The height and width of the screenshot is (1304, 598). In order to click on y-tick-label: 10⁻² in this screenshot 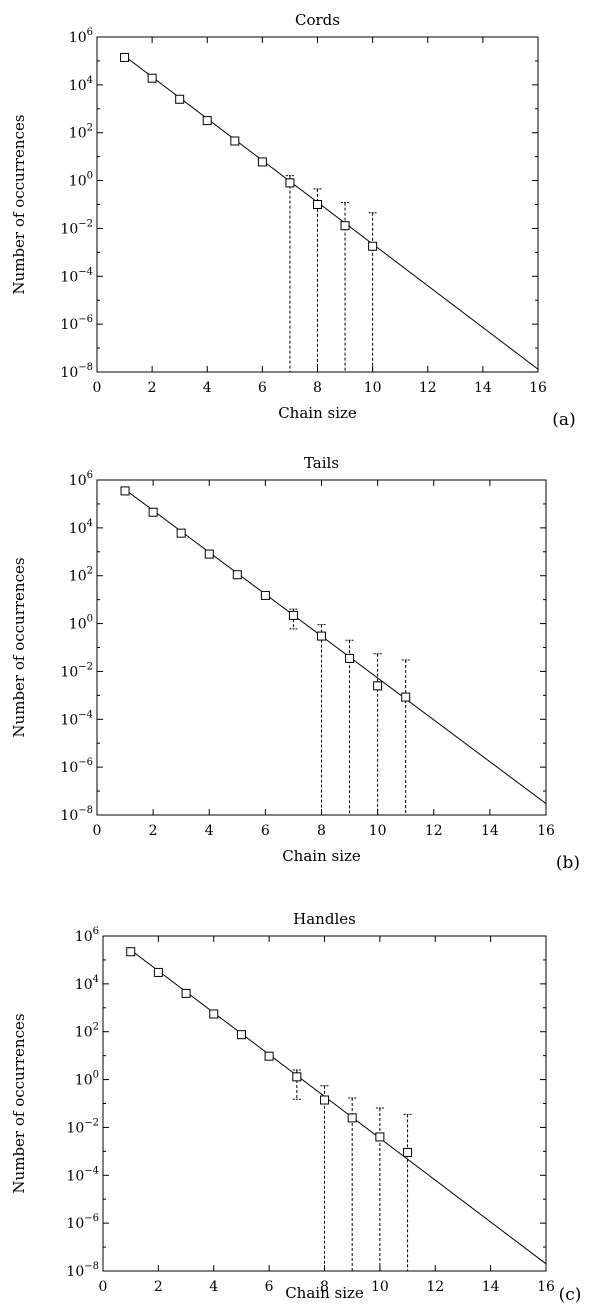, I will do `click(76, 670)`.